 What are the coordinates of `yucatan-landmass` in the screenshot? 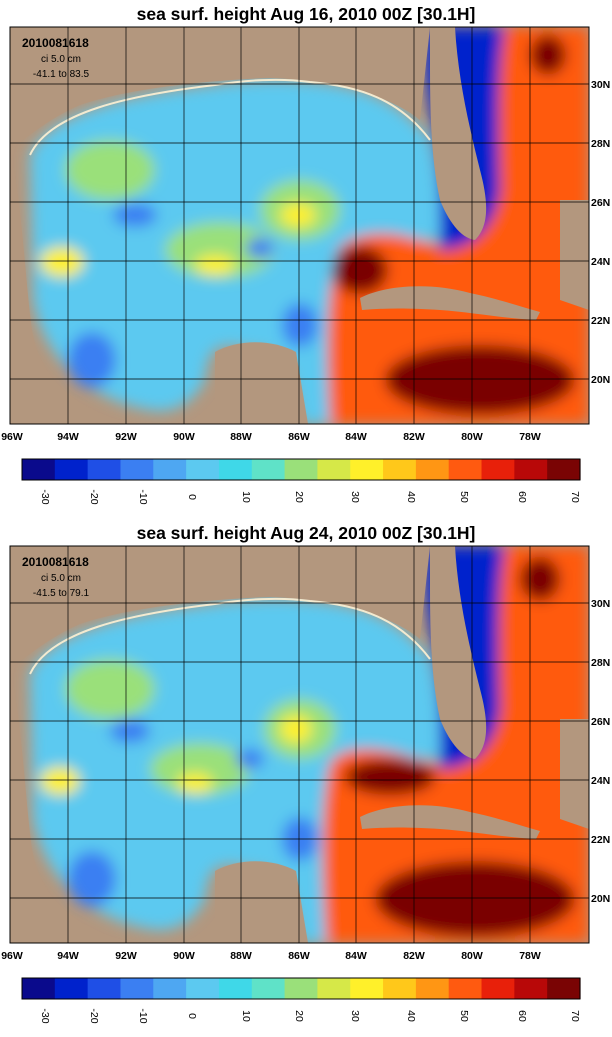 It's located at (261, 383).